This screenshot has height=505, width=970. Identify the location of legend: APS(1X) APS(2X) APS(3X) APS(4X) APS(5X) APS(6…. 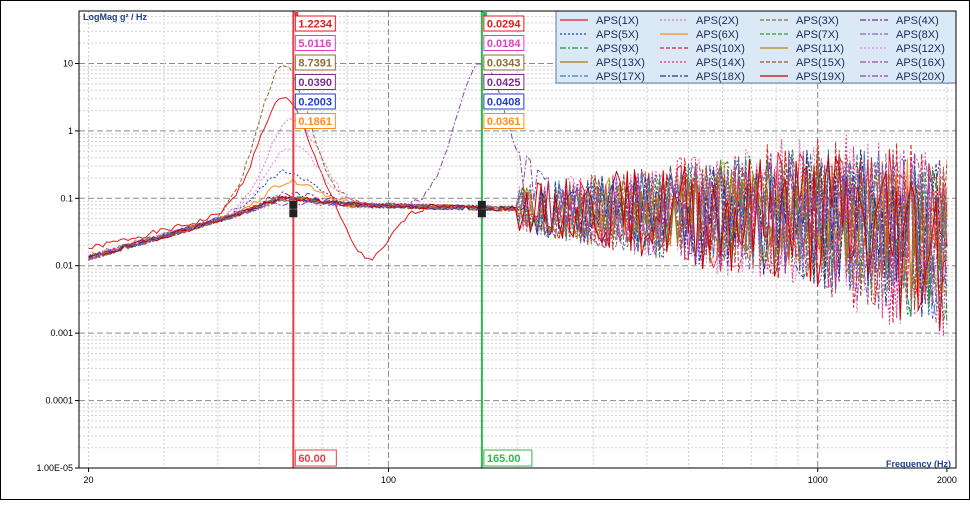
(756, 47).